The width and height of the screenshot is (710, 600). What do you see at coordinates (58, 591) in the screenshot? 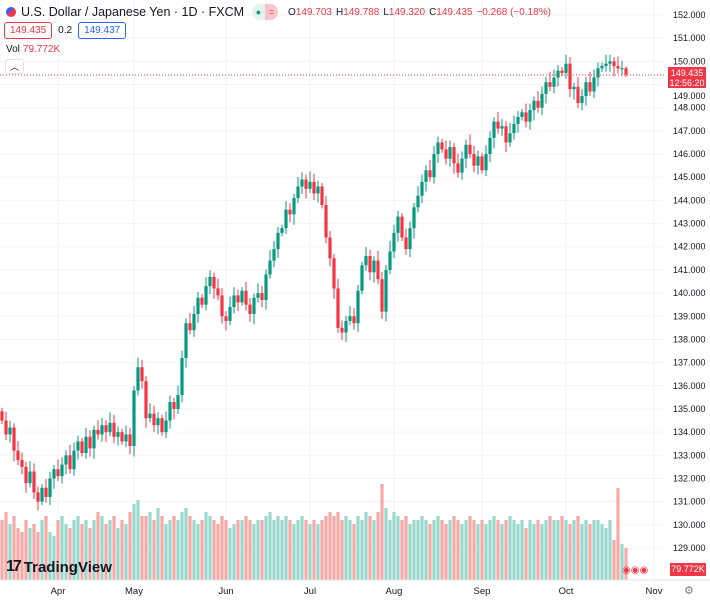
I see `time-tick-label: Apr` at bounding box center [58, 591].